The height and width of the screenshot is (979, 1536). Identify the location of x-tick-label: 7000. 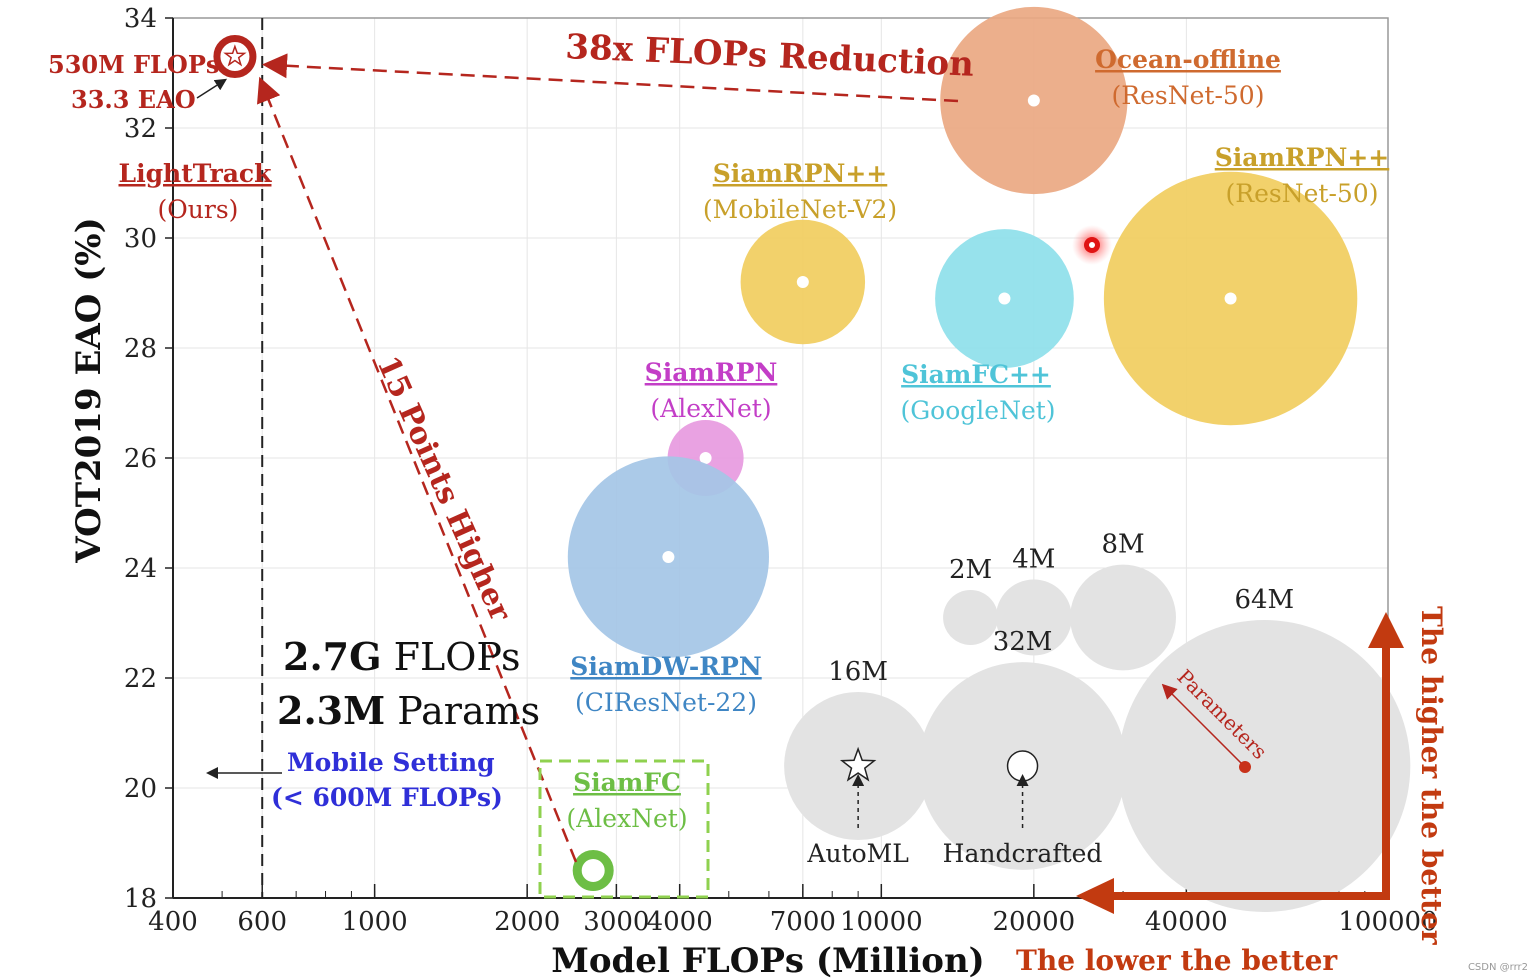
(803, 922).